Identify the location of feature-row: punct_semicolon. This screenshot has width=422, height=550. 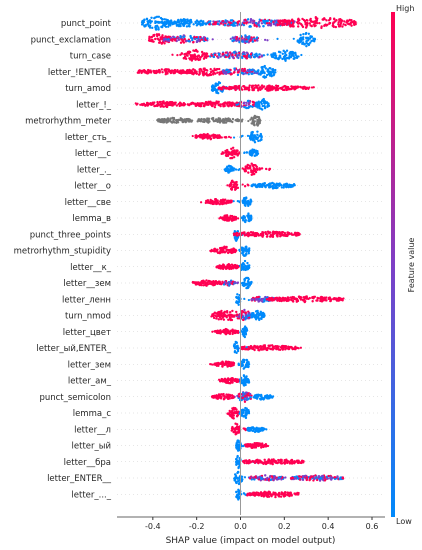
(212, 397).